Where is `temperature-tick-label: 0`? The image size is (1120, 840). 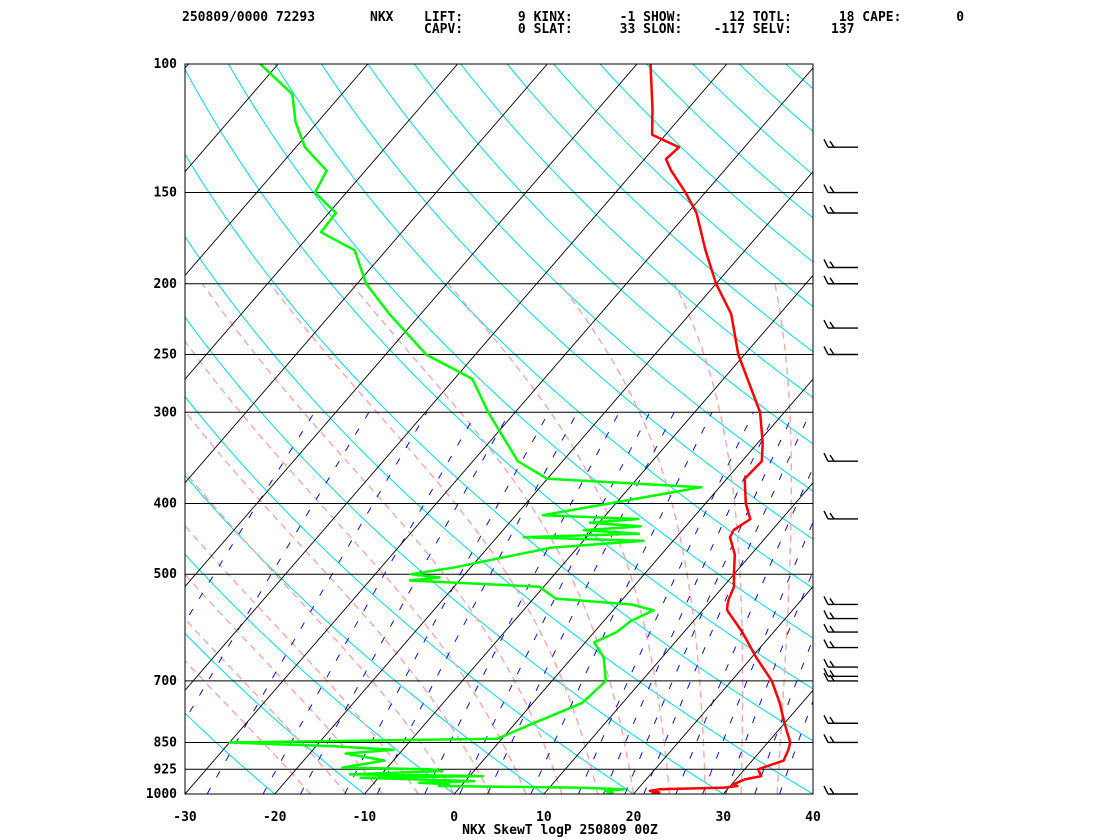 temperature-tick-label: 0 is located at coordinates (454, 817).